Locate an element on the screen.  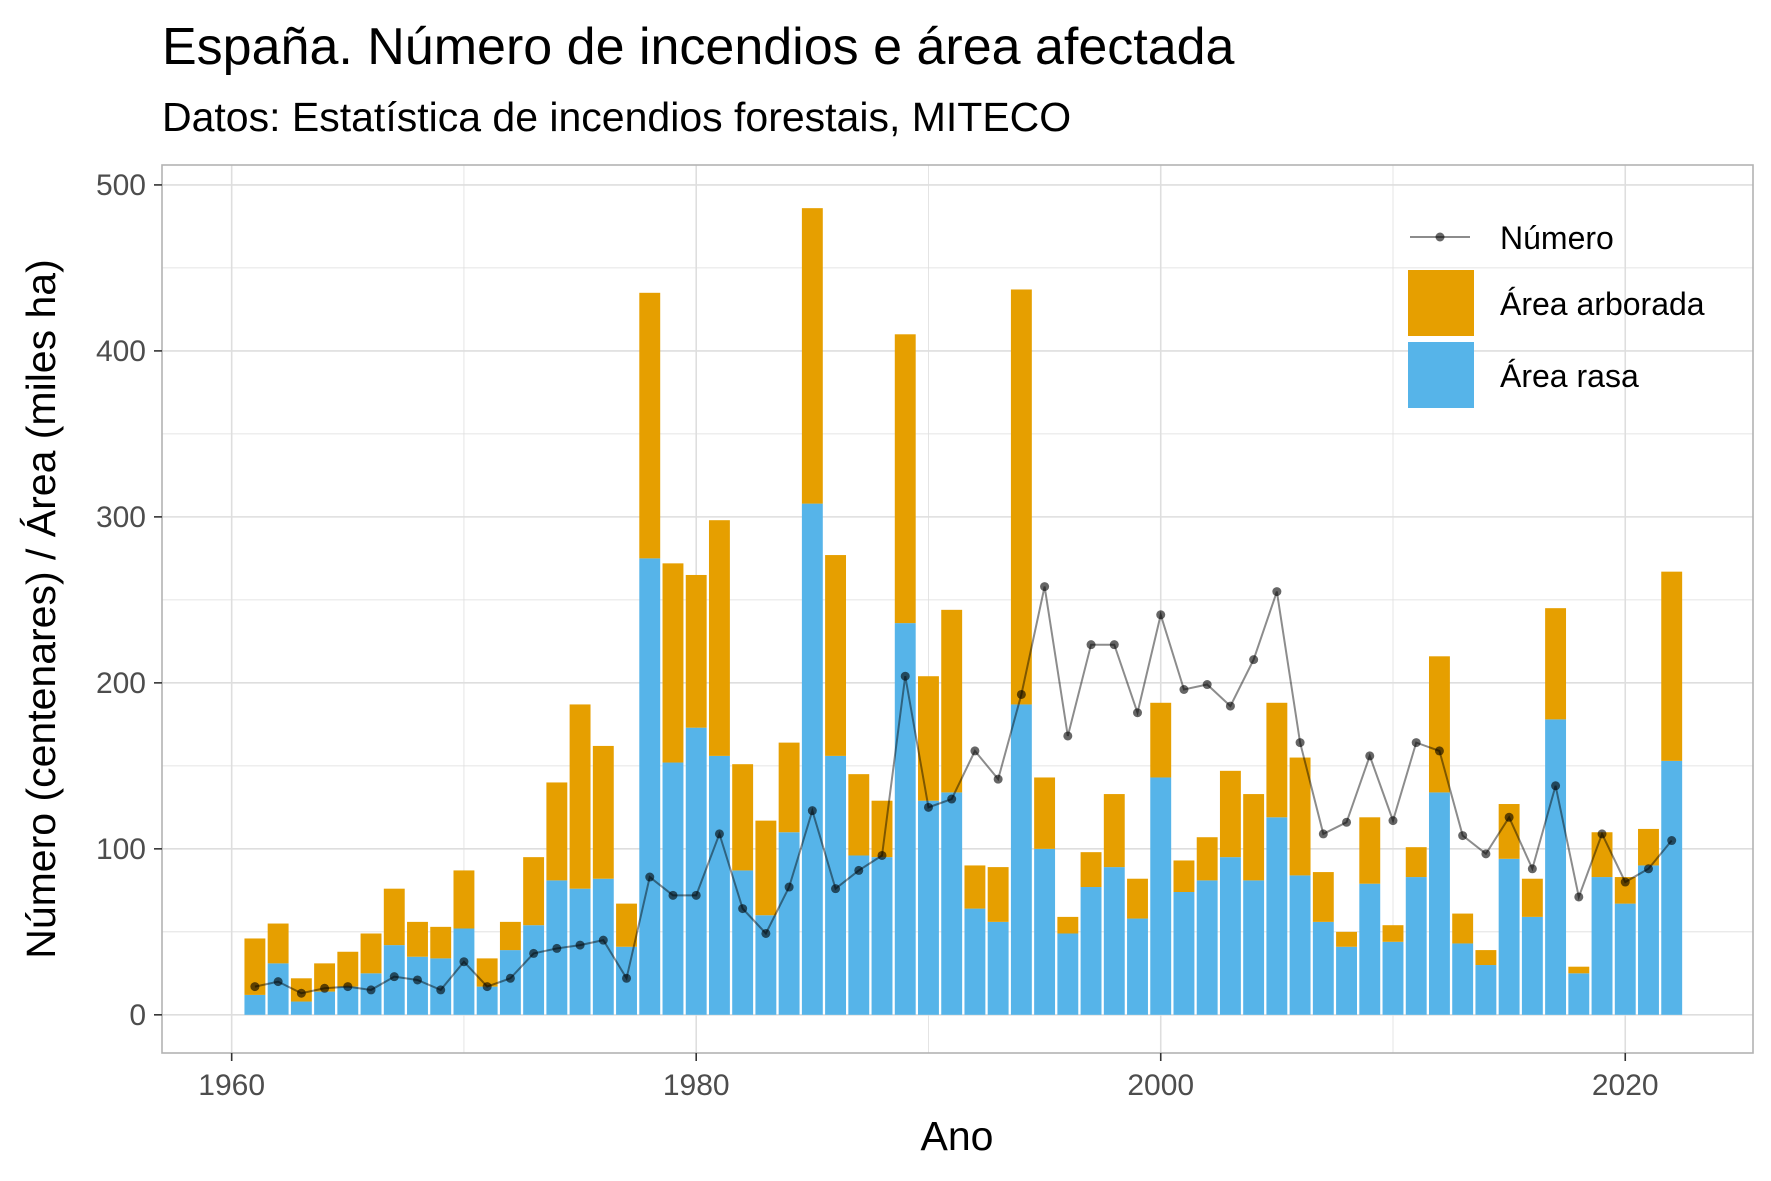
y-tick-label: 500 is located at coordinates (121, 185).